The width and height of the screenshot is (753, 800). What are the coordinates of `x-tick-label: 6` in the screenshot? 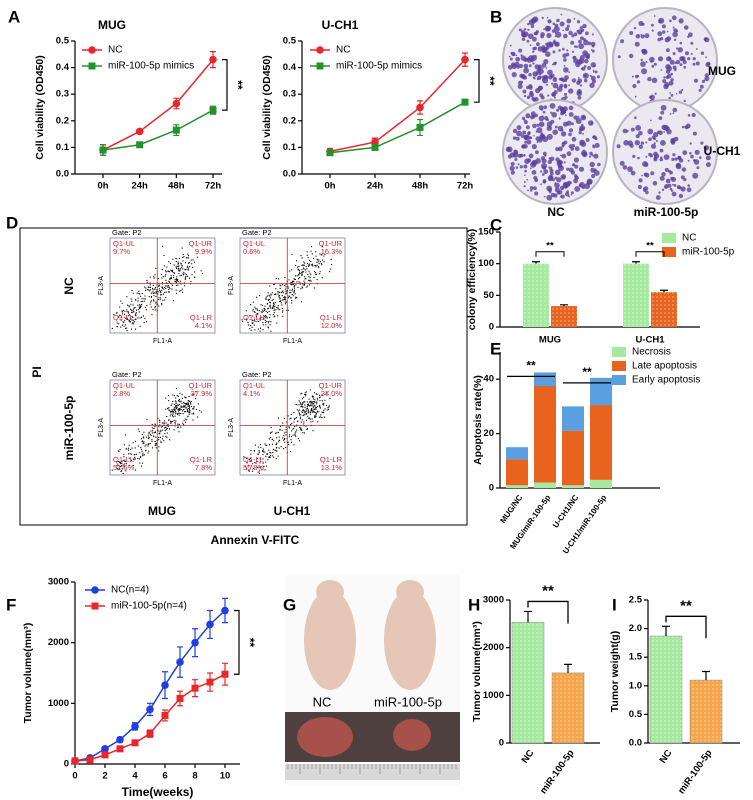 It's located at (164, 776).